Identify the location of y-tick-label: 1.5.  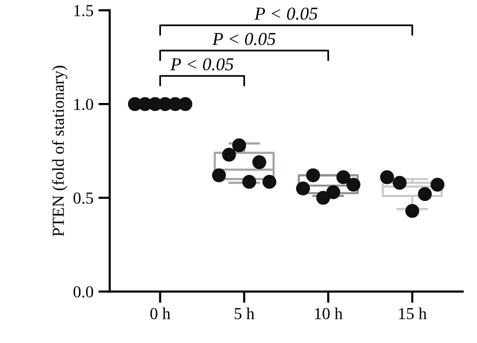
(84, 10).